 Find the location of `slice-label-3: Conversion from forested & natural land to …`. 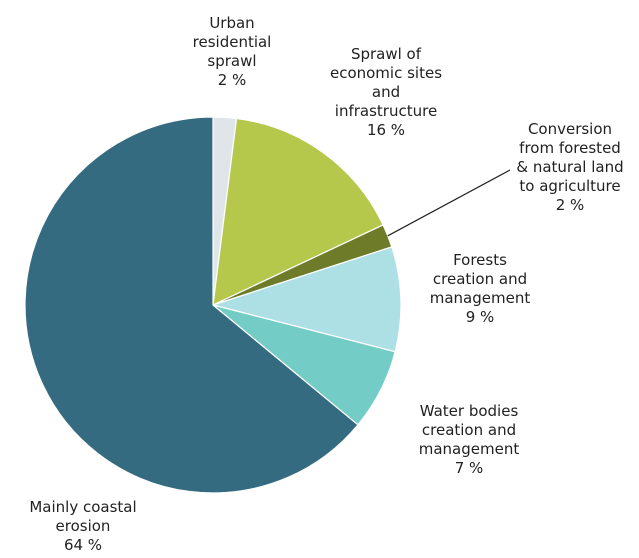

slice-label-3: Conversion from forested & natural land to … is located at coordinates (569, 167).